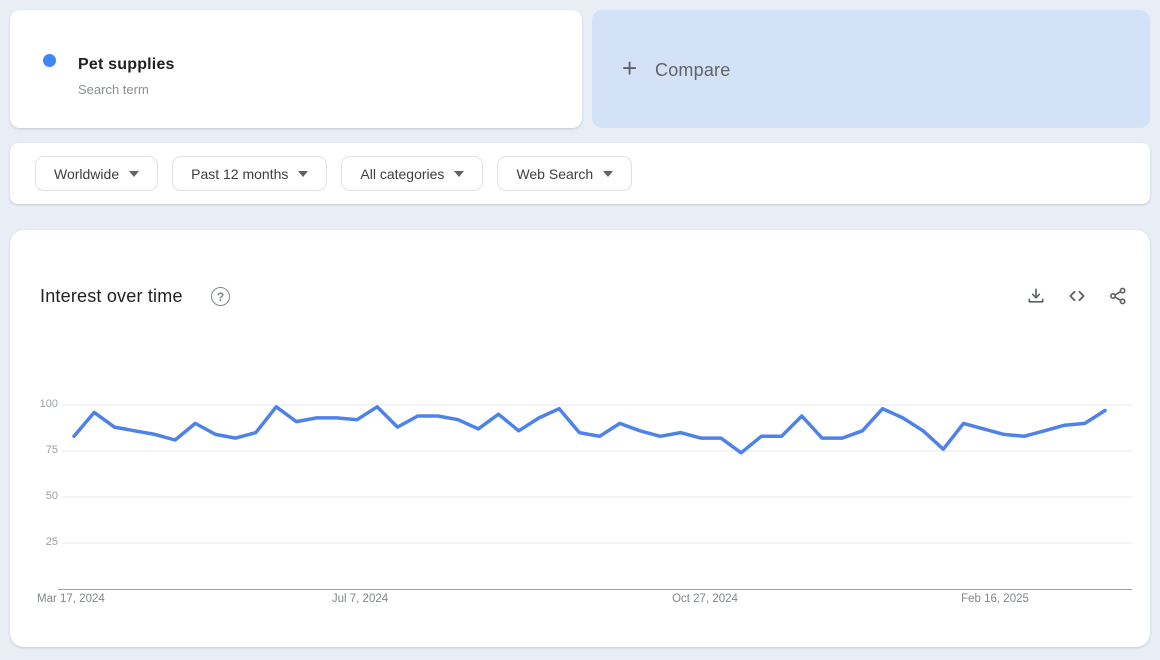 This screenshot has width=1160, height=660. What do you see at coordinates (51, 450) in the screenshot?
I see `y-tick-75: 75` at bounding box center [51, 450].